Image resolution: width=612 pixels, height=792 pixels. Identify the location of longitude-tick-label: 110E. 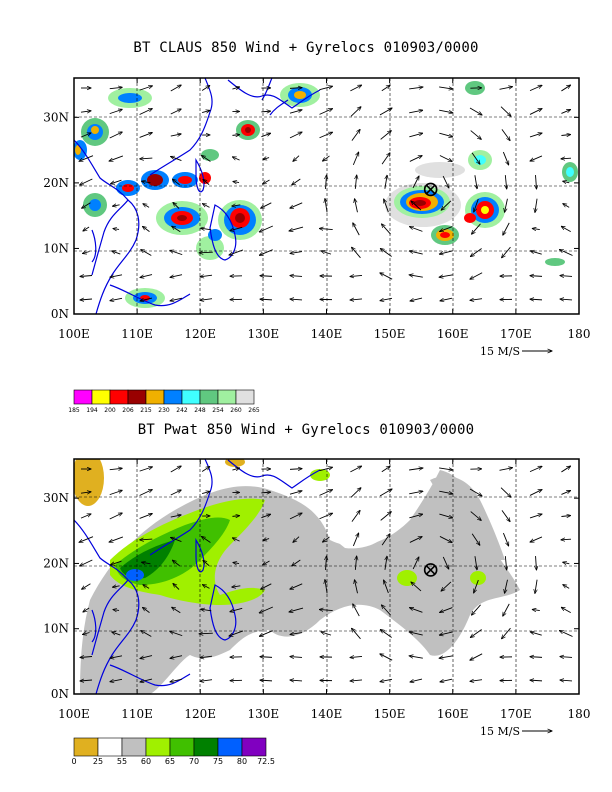
(137, 714).